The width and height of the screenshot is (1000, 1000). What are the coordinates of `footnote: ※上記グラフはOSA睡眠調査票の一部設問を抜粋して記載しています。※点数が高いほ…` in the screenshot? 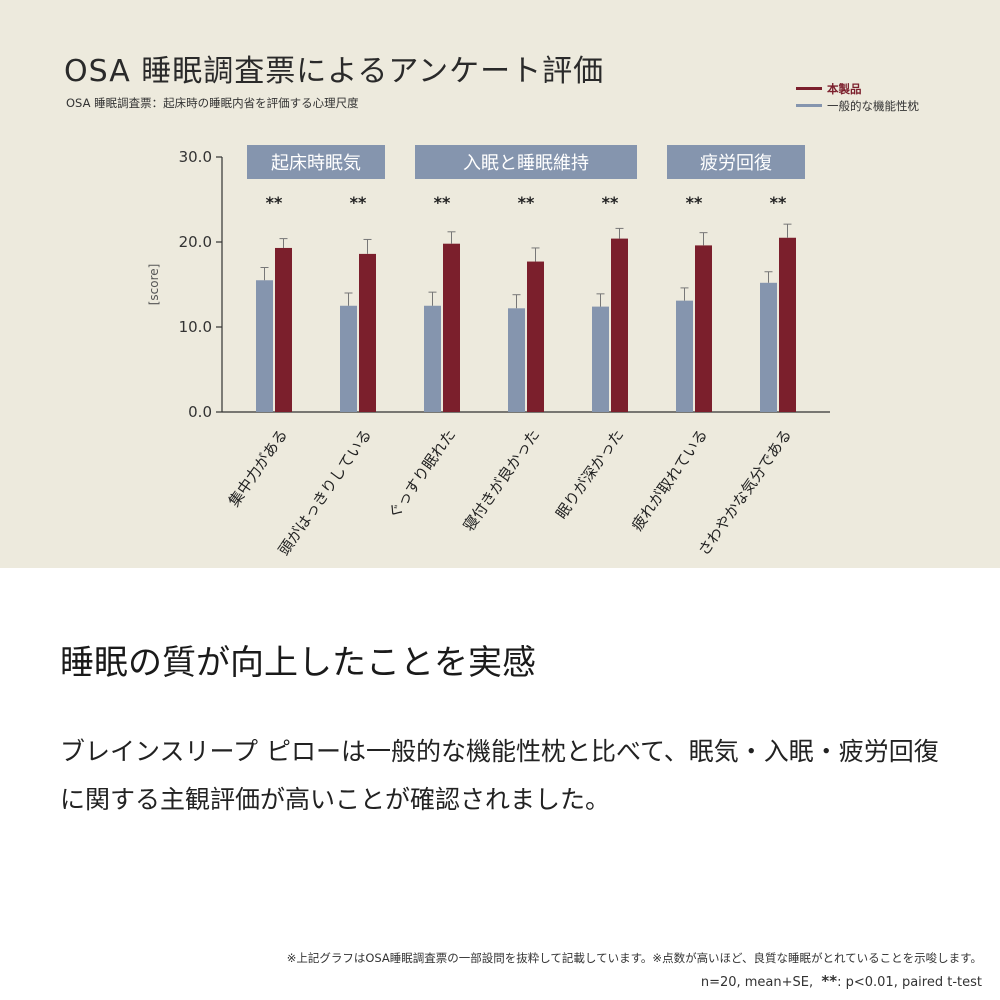 It's located at (634, 958).